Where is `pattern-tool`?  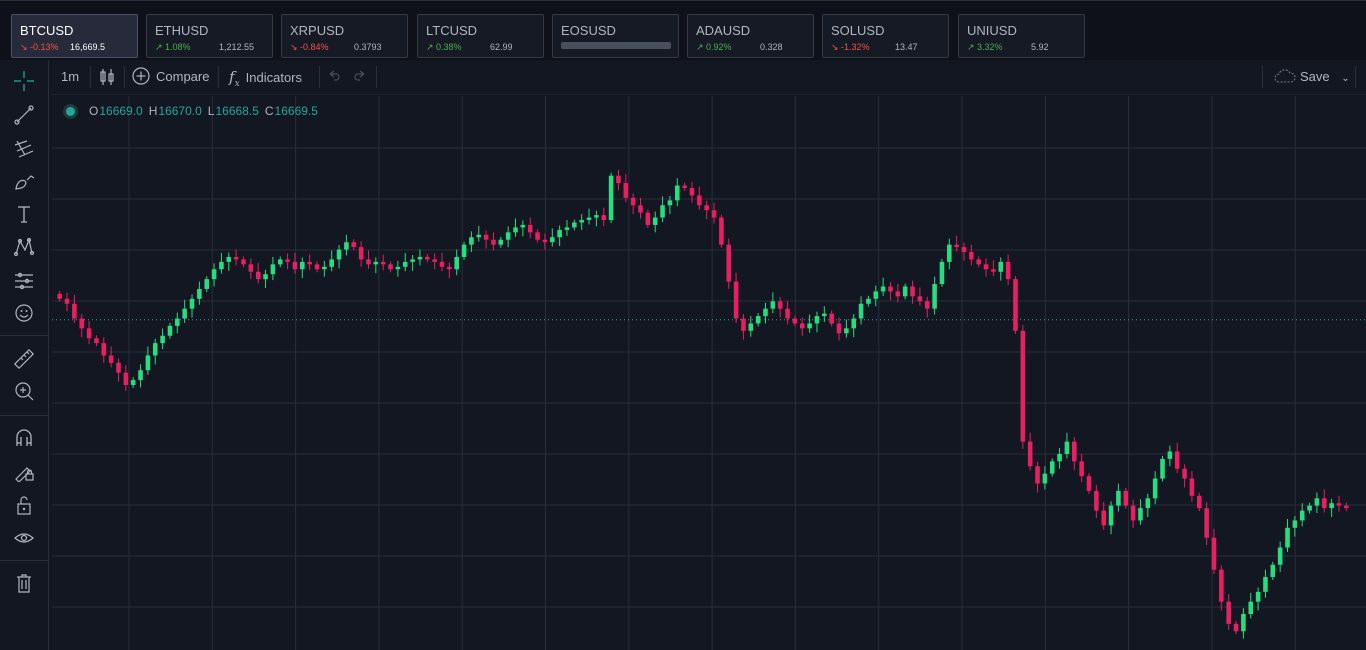 pattern-tool is located at coordinates (24, 247).